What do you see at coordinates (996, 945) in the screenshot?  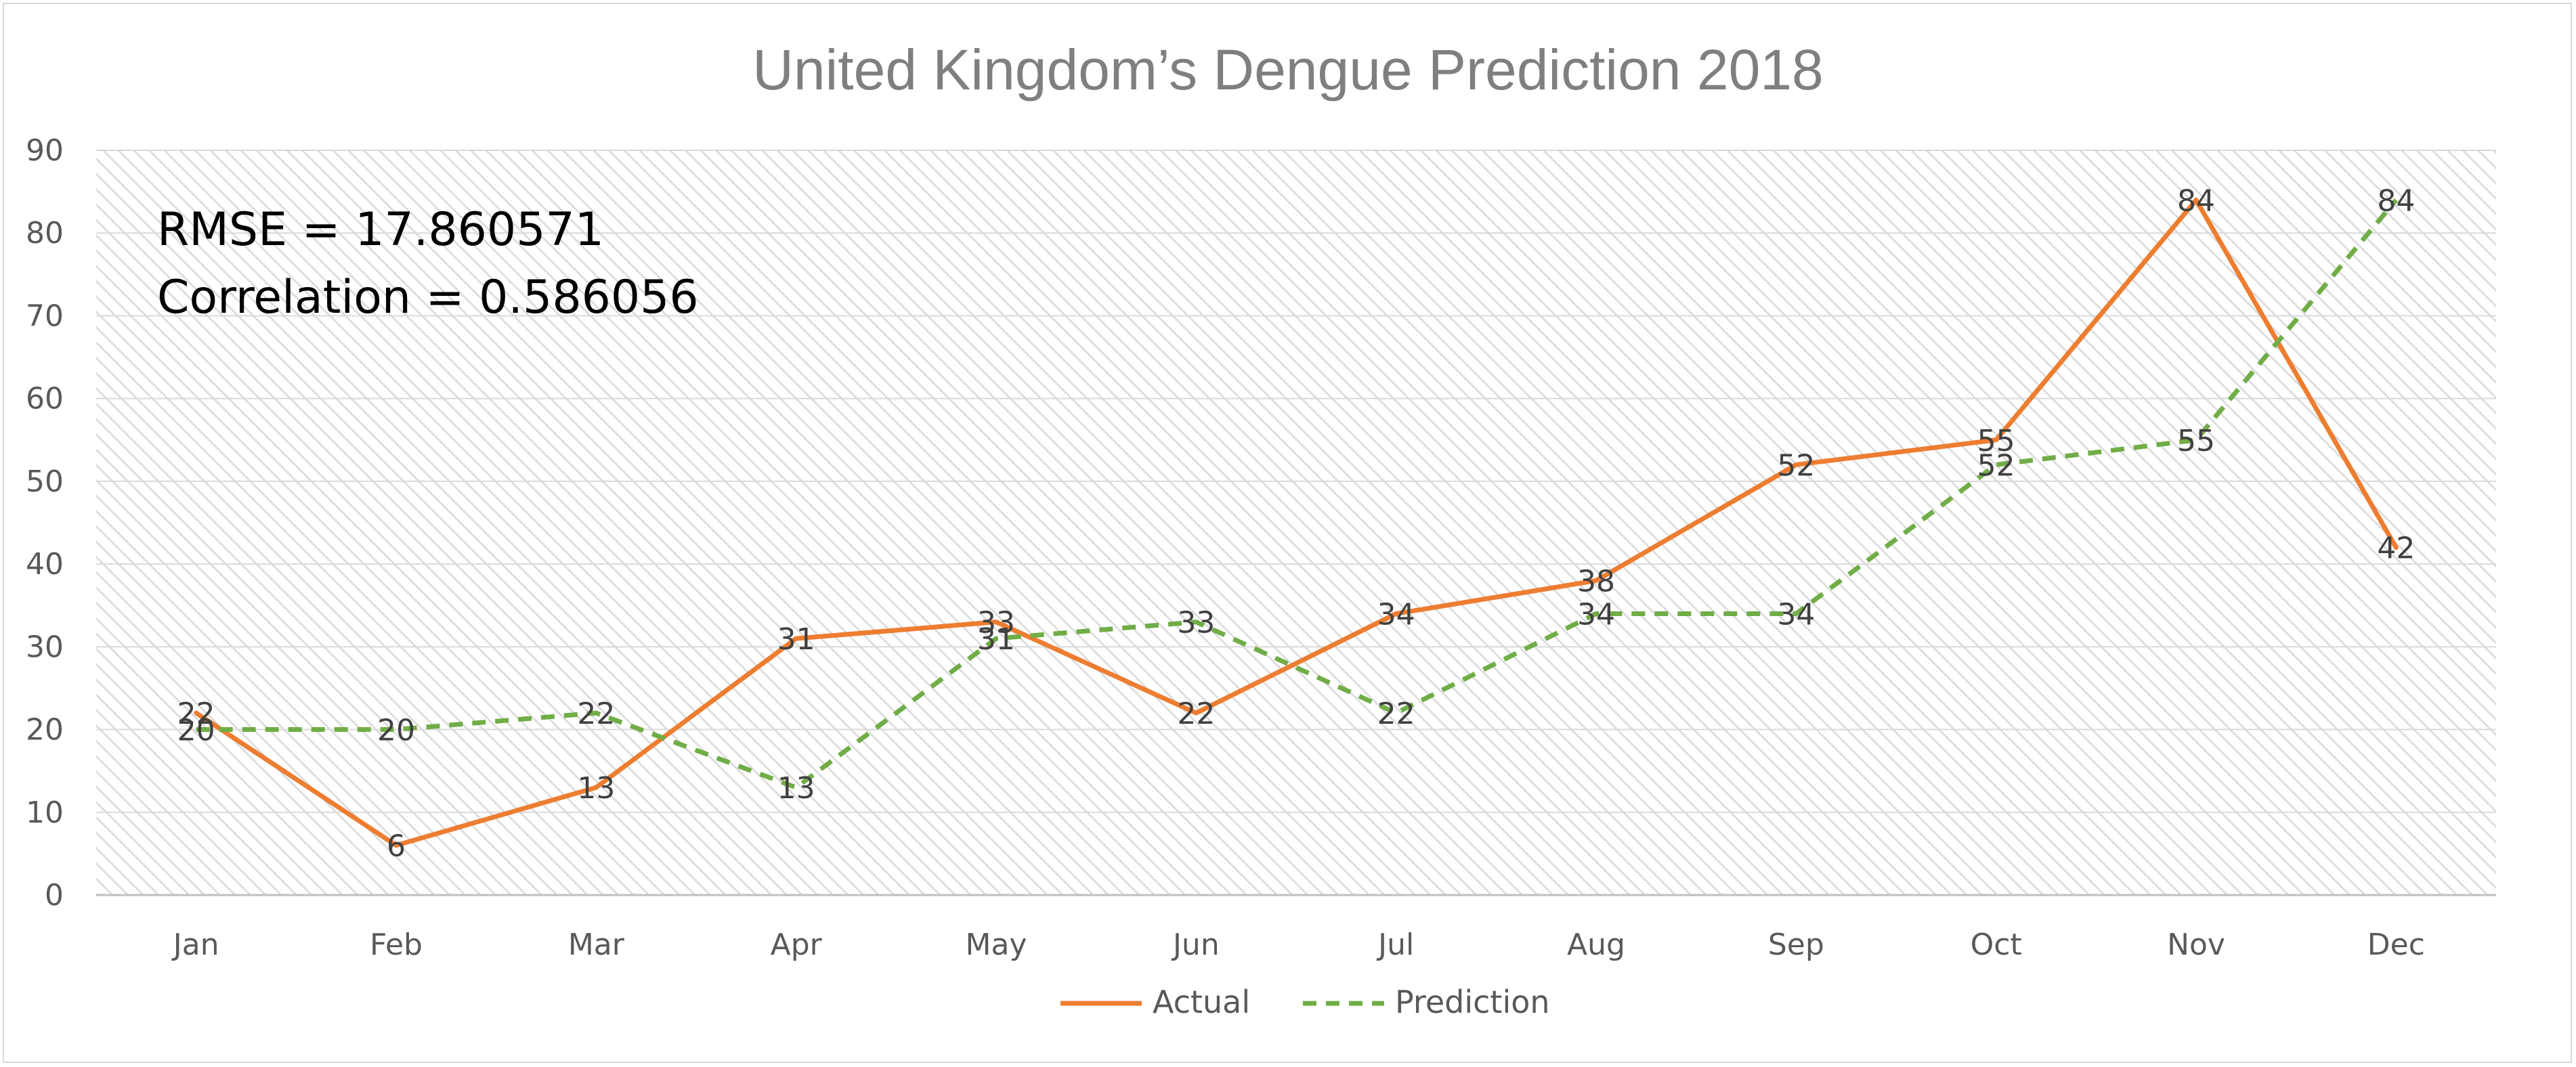 I see `x-tick-label: May` at bounding box center [996, 945].